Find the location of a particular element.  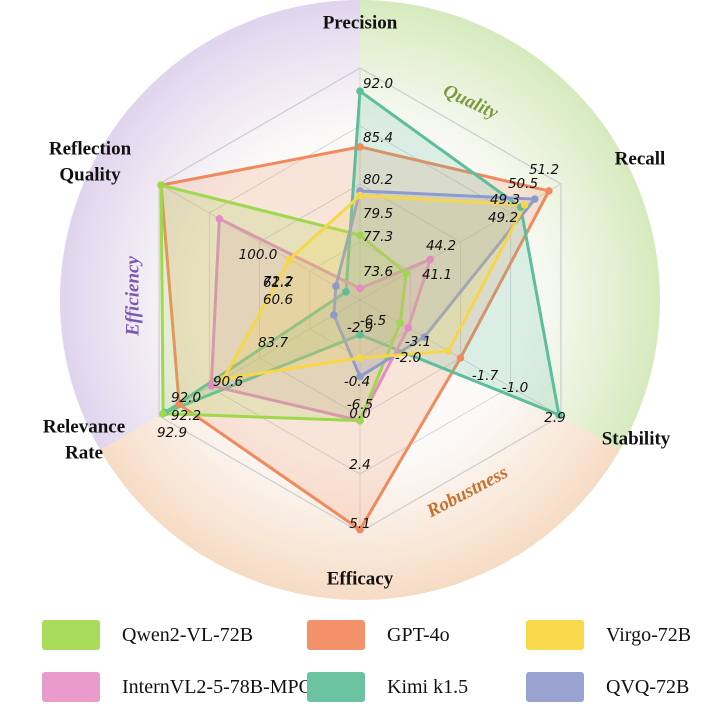

value-label-kimi-k1-5-recall: 50.5 is located at coordinates (523, 184).